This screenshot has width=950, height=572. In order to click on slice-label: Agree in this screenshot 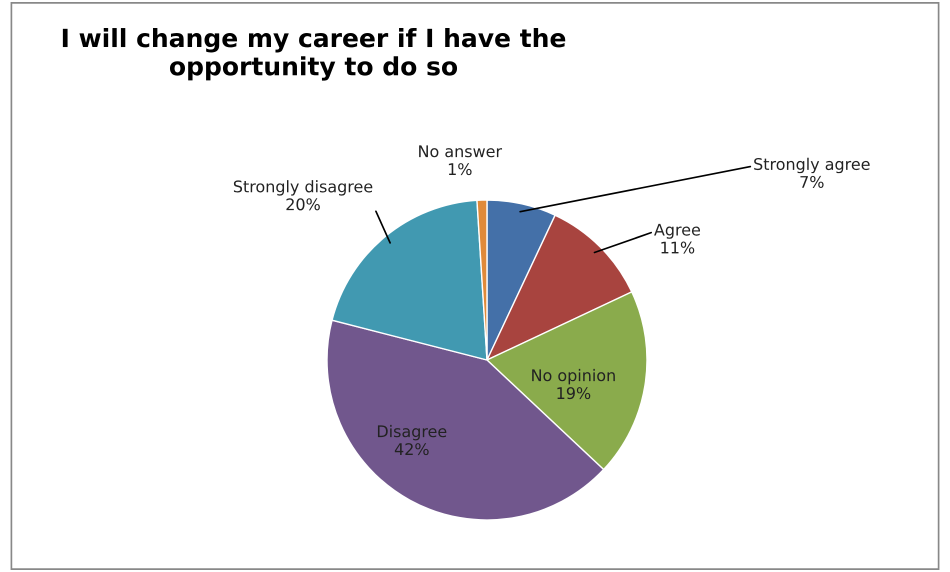, I will do `click(677, 231)`.